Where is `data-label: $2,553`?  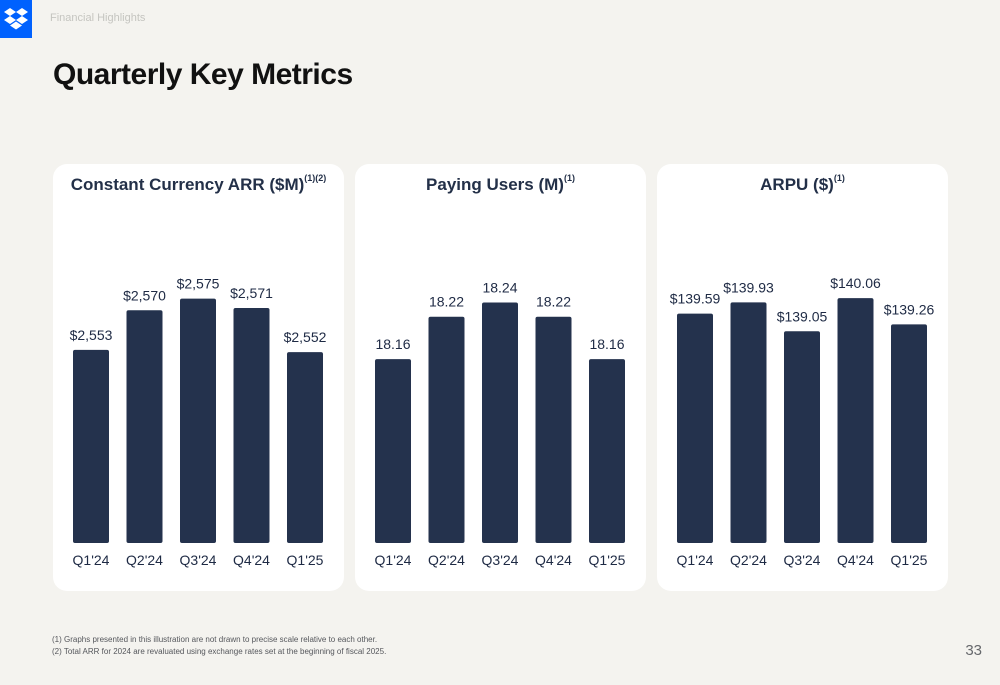 data-label: $2,553 is located at coordinates (91, 335).